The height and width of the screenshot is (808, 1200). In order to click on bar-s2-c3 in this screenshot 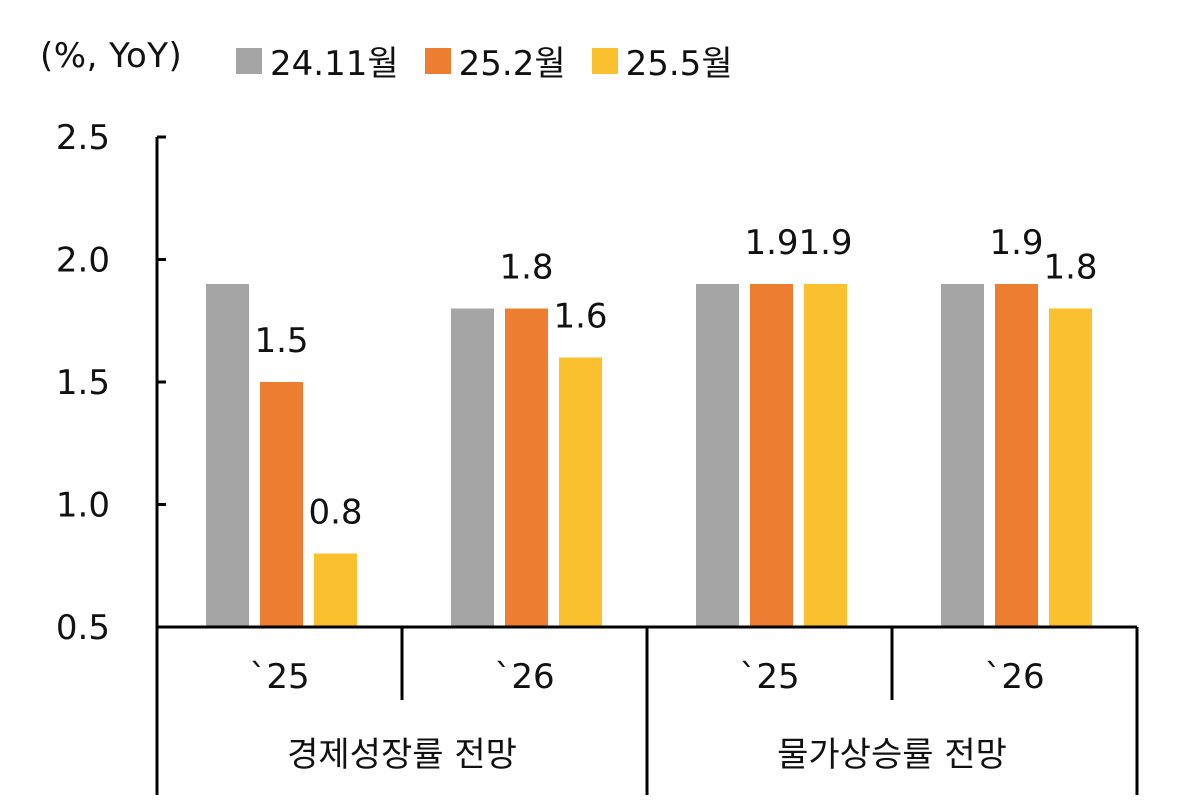, I will do `click(1070, 467)`.